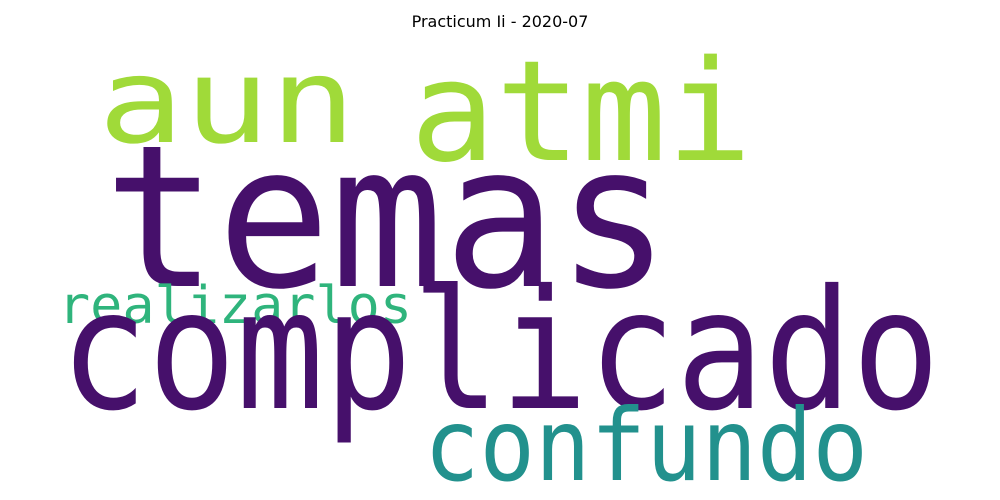 The height and width of the screenshot is (500, 1000). I want to click on word-confundo: confundo, so click(646, 443).